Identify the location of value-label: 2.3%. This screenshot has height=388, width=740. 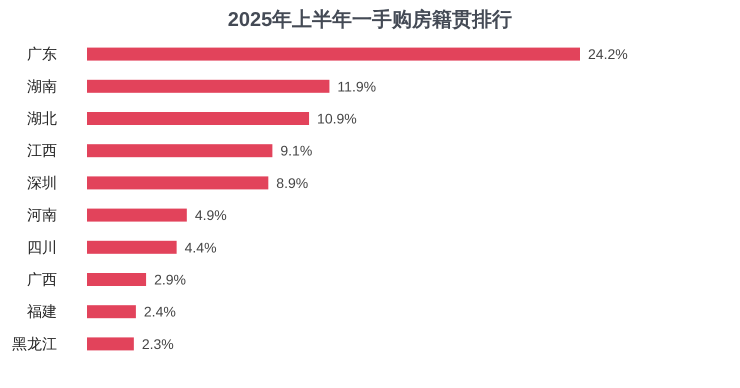
(158, 344).